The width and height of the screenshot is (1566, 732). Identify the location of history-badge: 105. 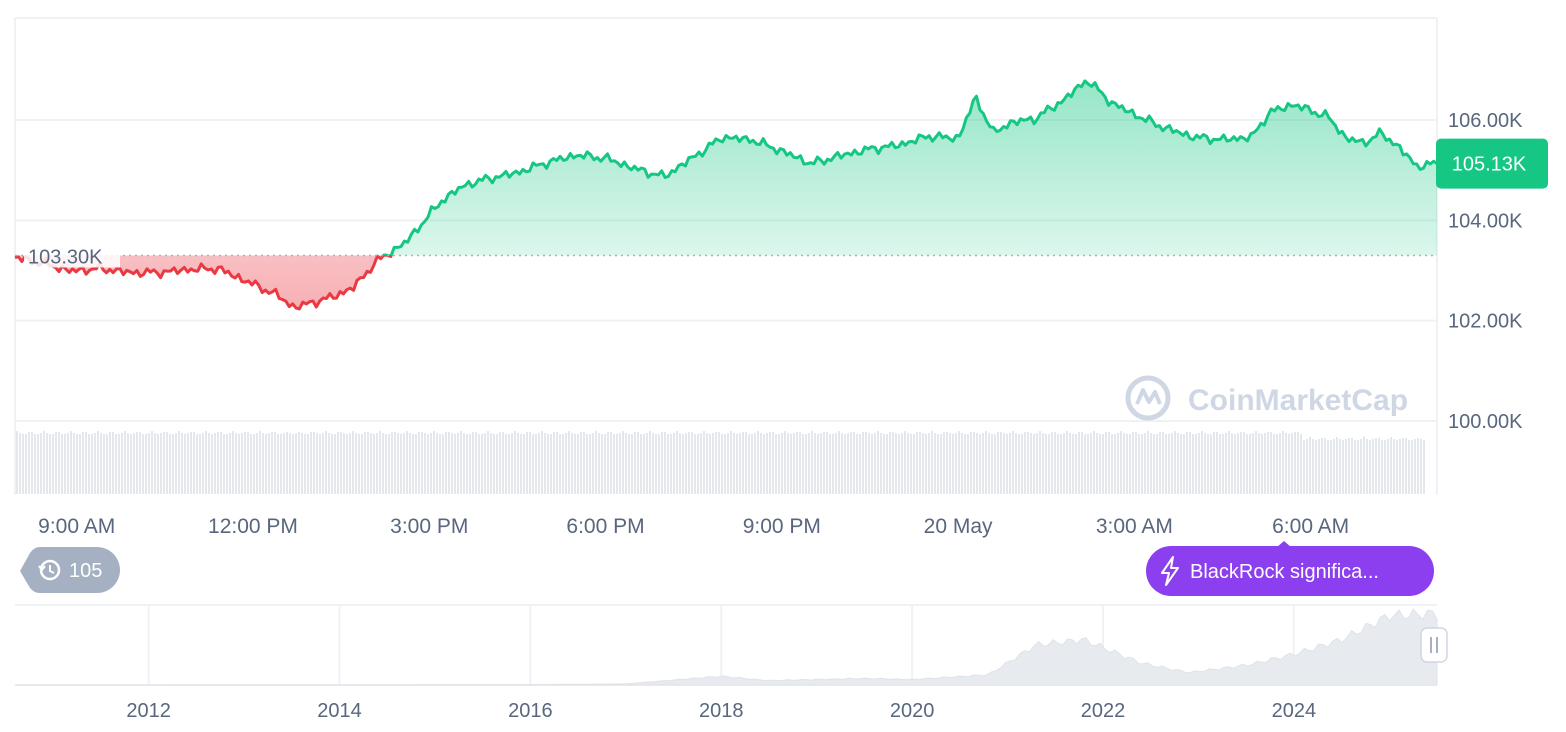
(70, 570).